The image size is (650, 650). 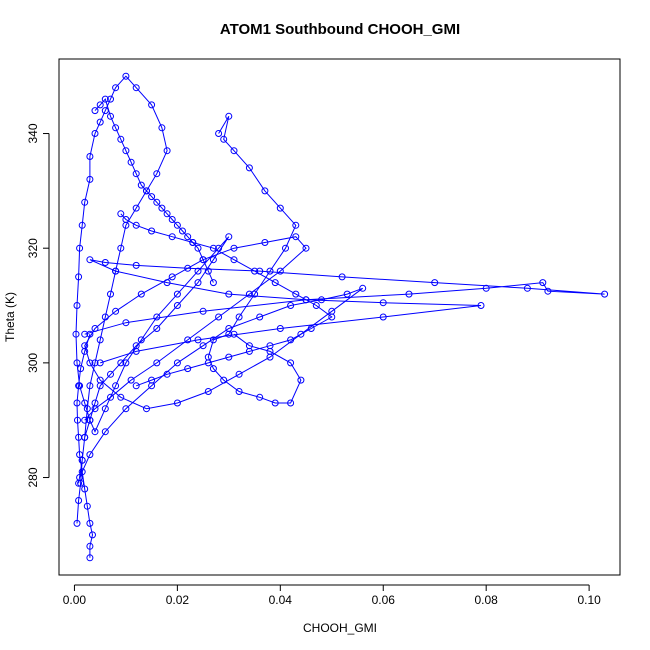 What do you see at coordinates (10, 317) in the screenshot?
I see `y-axis-label: Theta (K)` at bounding box center [10, 317].